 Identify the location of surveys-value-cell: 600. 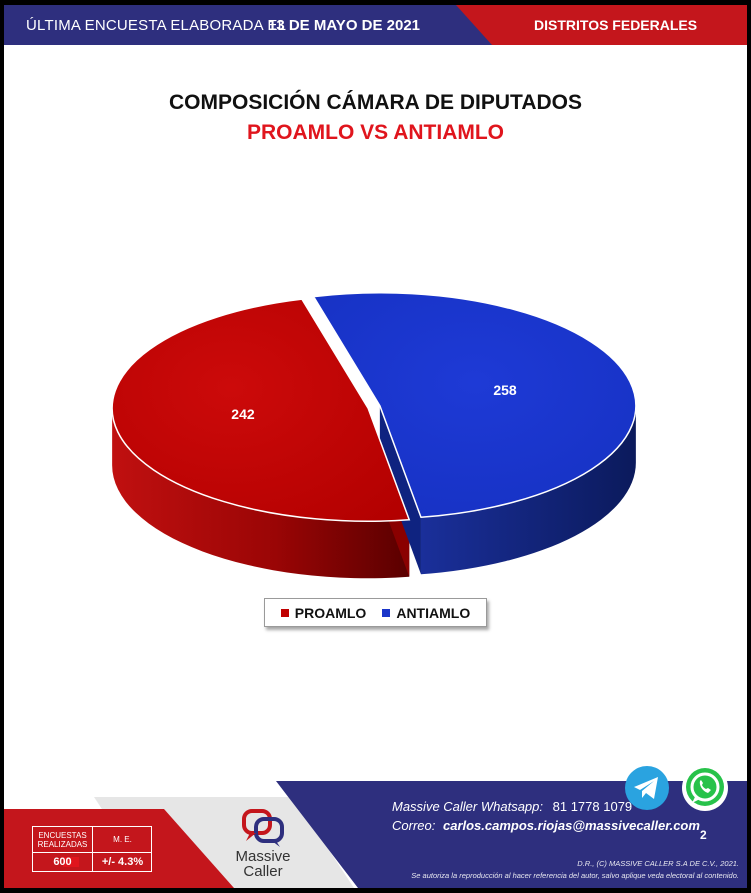
(63, 862).